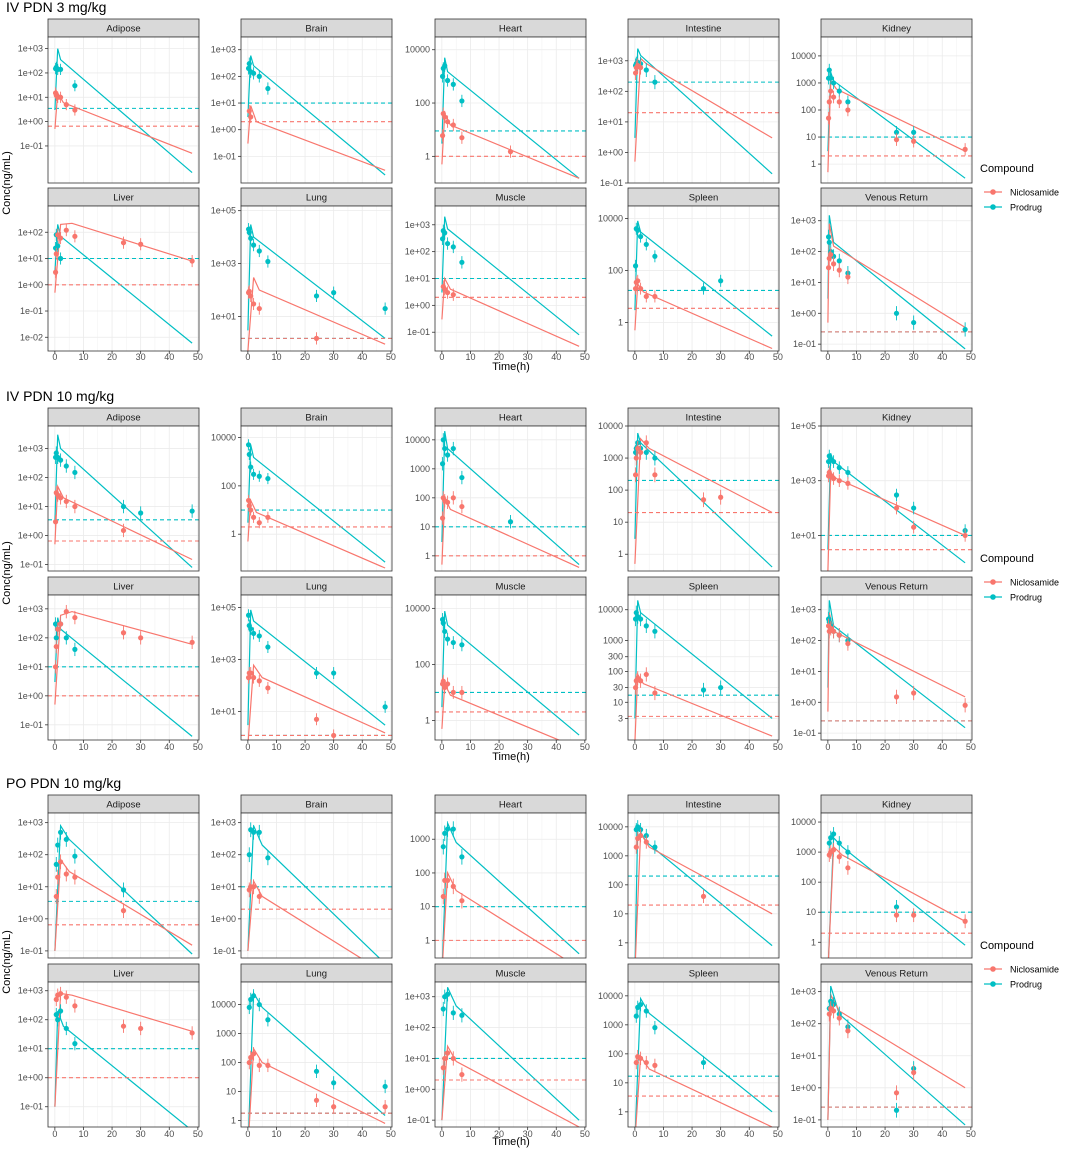 The height and width of the screenshot is (1161, 1072). What do you see at coordinates (610, 827) in the screenshot?
I see `y-tick-label: 10000` at bounding box center [610, 827].